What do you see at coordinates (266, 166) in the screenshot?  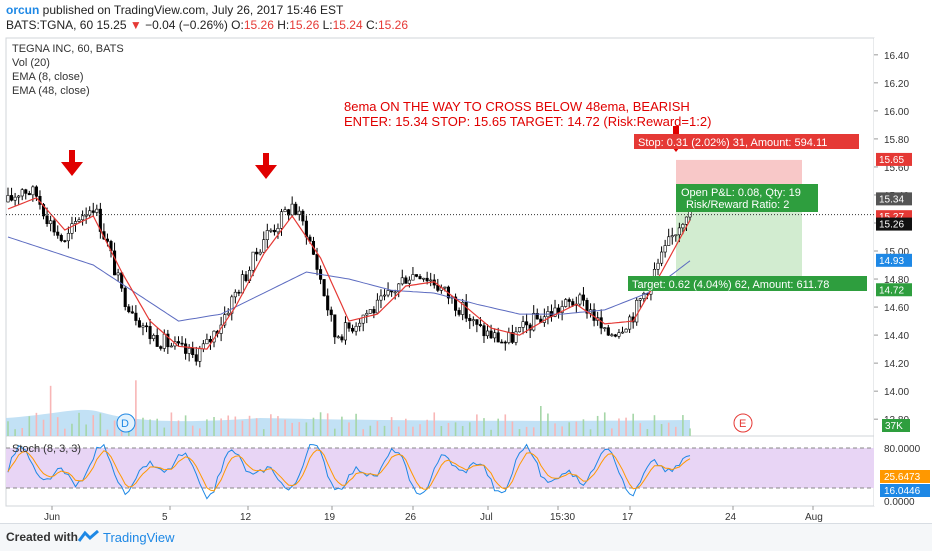 I see `down-arrow-icon` at bounding box center [266, 166].